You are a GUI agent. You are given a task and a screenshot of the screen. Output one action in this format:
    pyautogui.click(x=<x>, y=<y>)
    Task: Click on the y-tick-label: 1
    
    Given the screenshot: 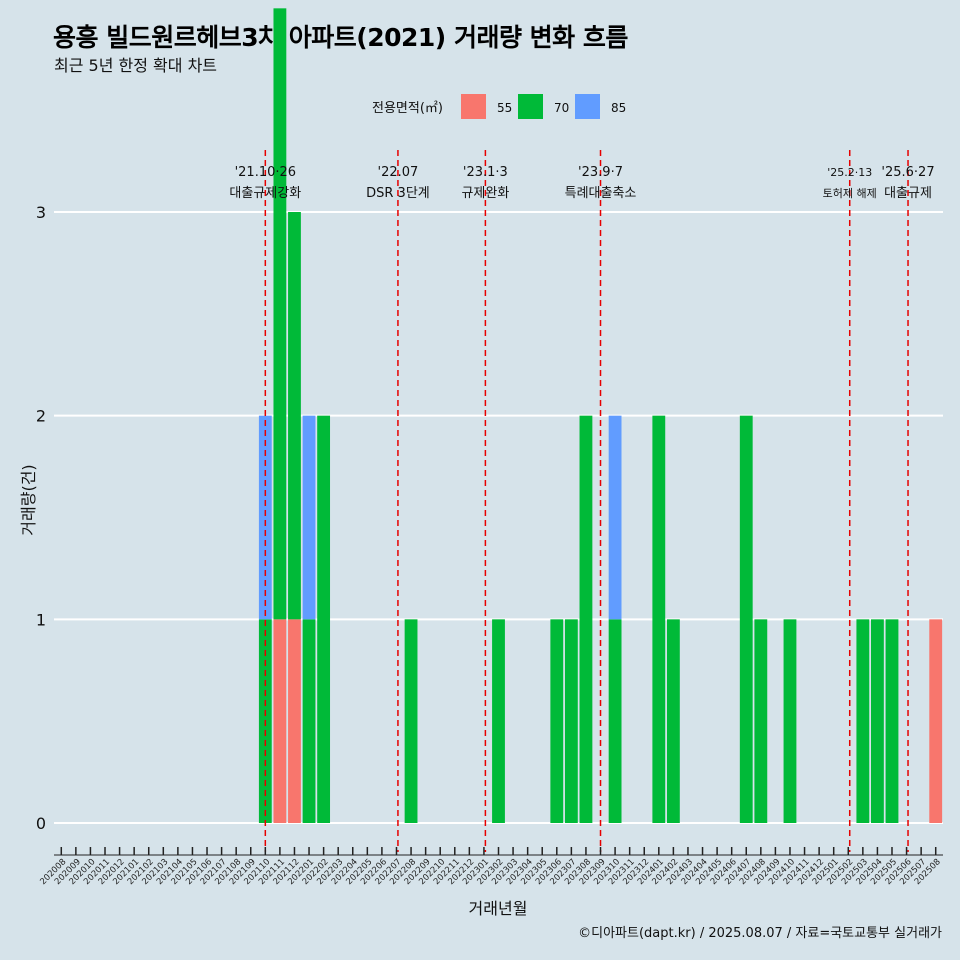 What is the action you would take?
    pyautogui.click(x=41, y=619)
    